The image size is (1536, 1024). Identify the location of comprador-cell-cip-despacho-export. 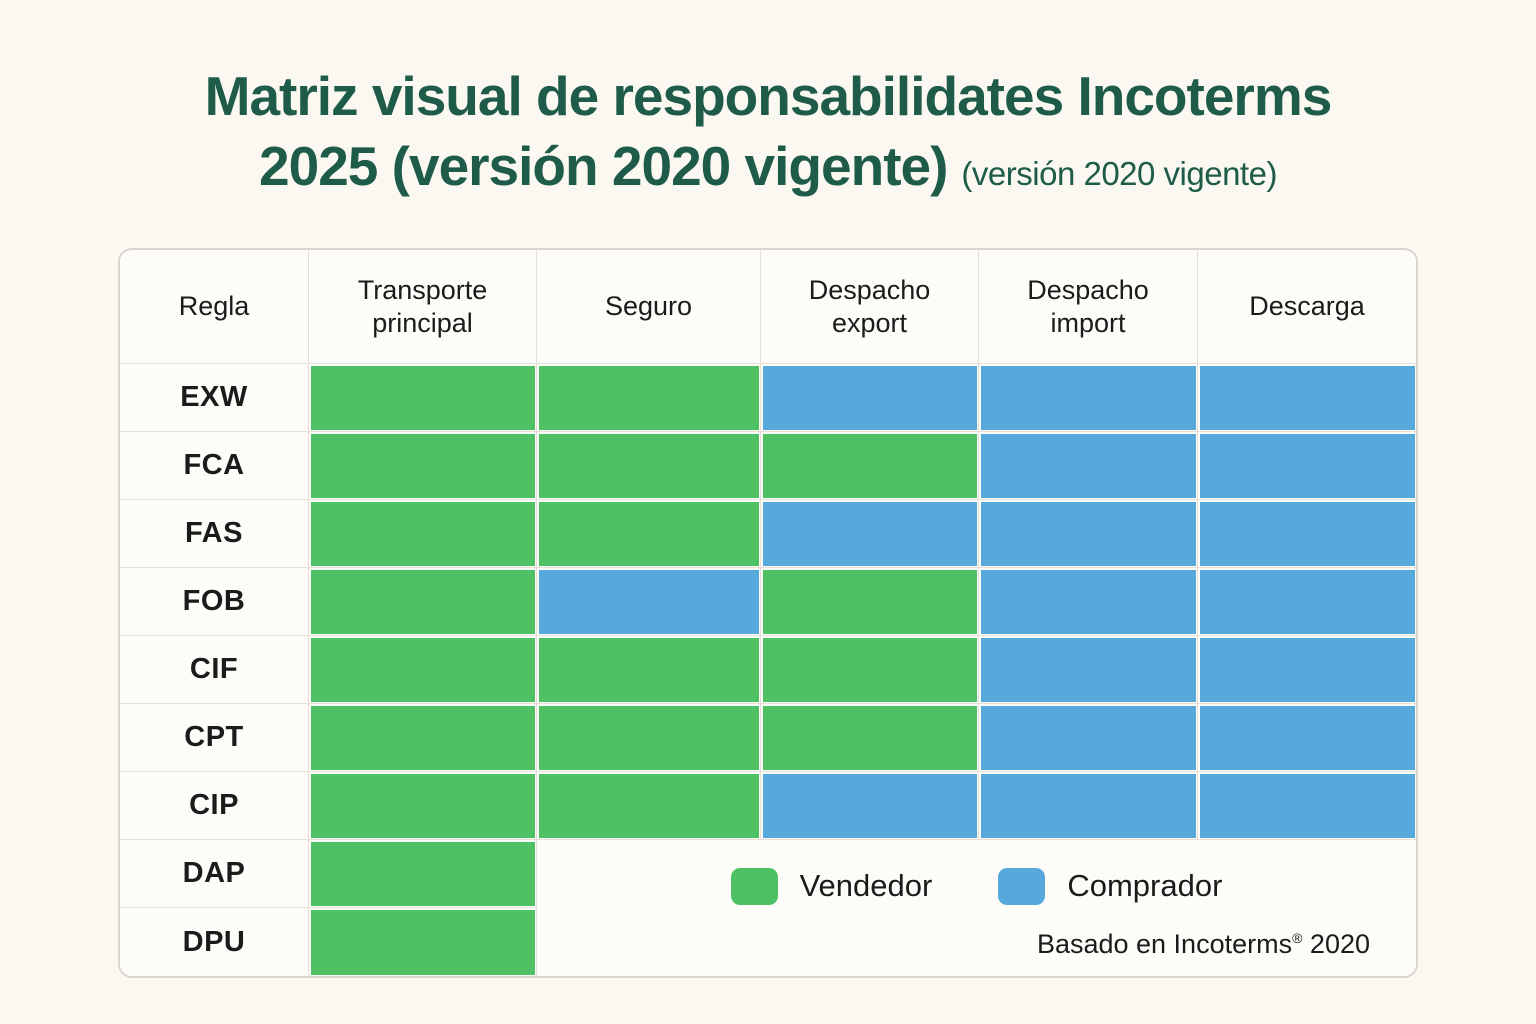
(870, 806).